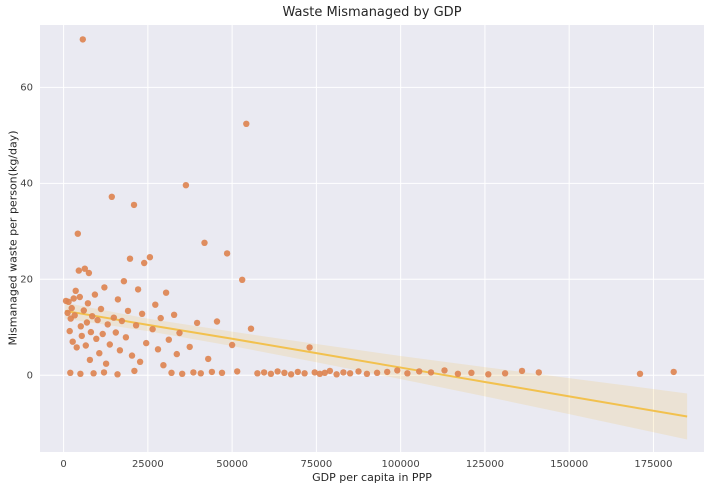 Image resolution: width=716 pixels, height=496 pixels. Describe the element at coordinates (26, 88) in the screenshot. I see `y-tick-label: 60` at that location.